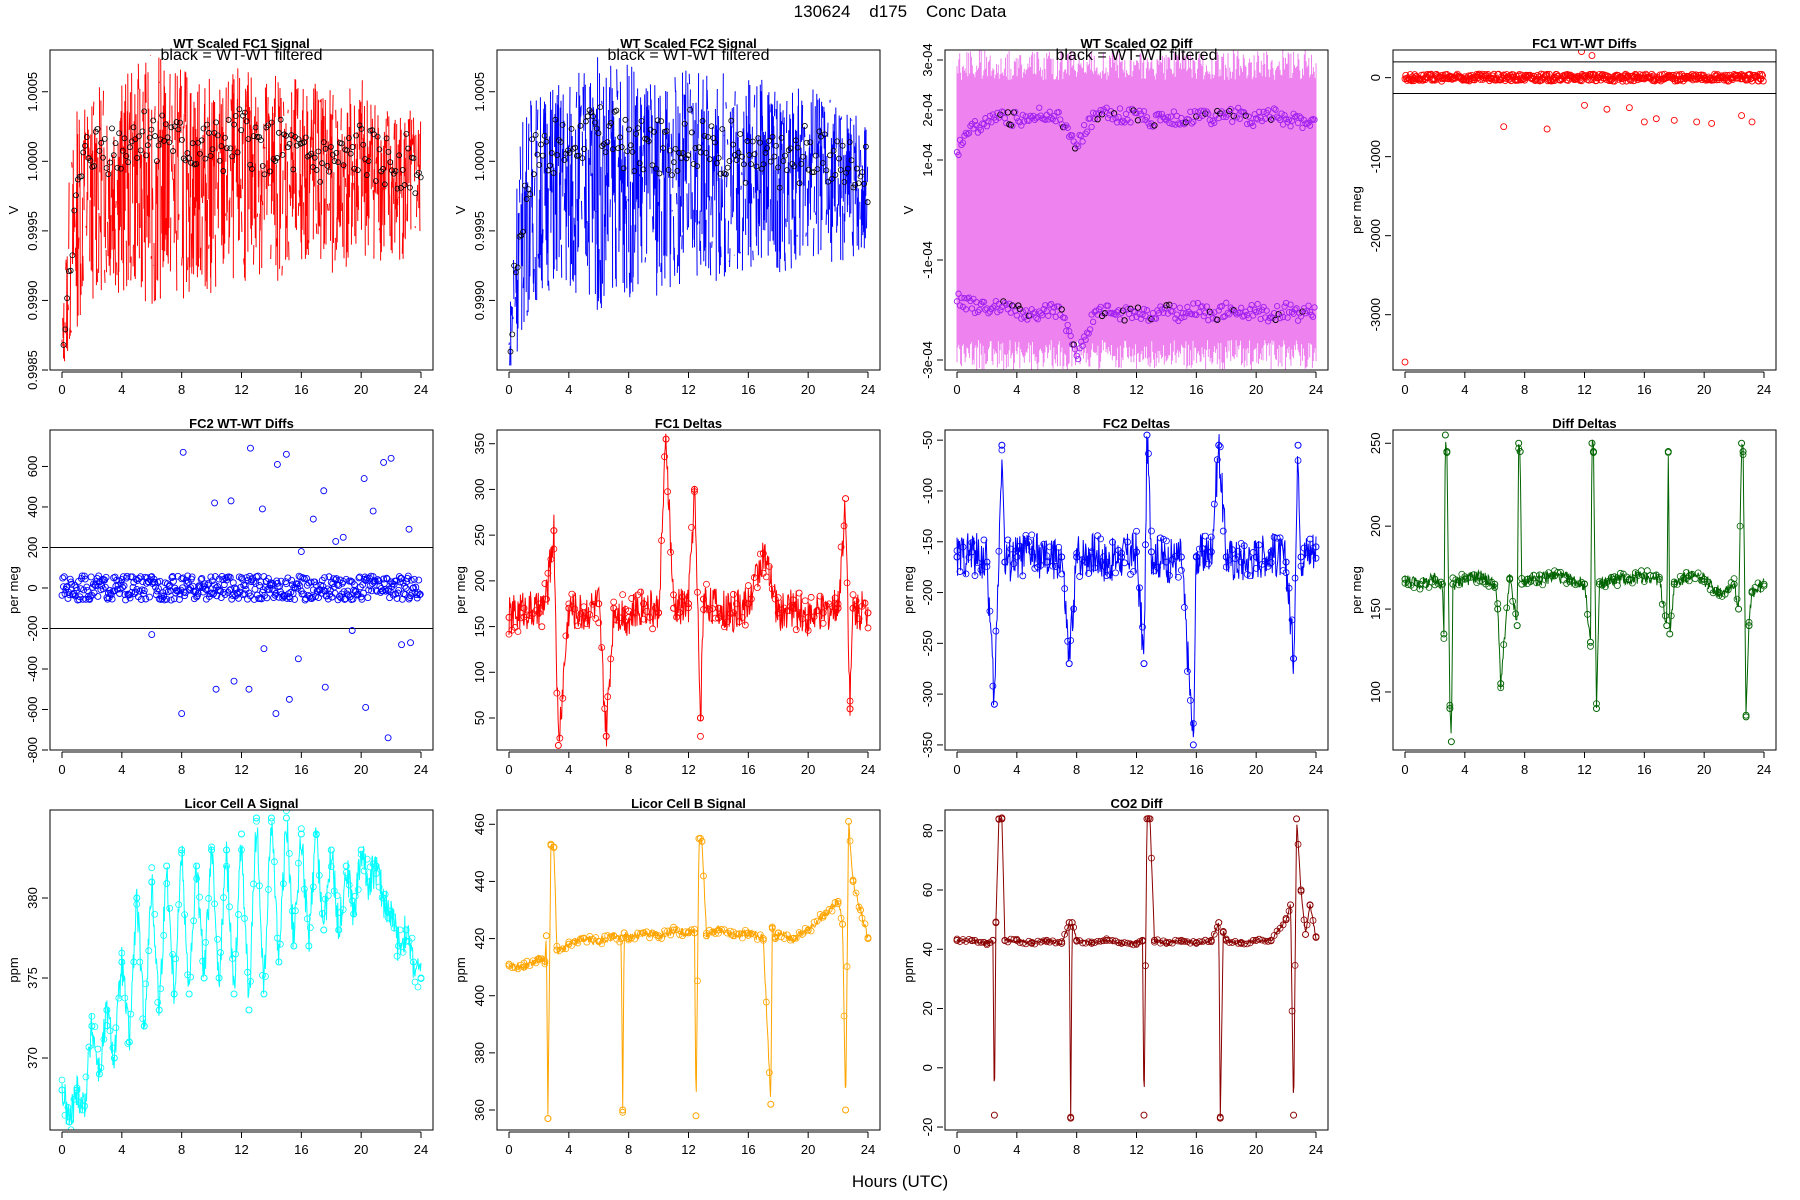 This screenshot has width=1800, height=1200. I want to click on y-tick-label: 200, so click(1375, 526).